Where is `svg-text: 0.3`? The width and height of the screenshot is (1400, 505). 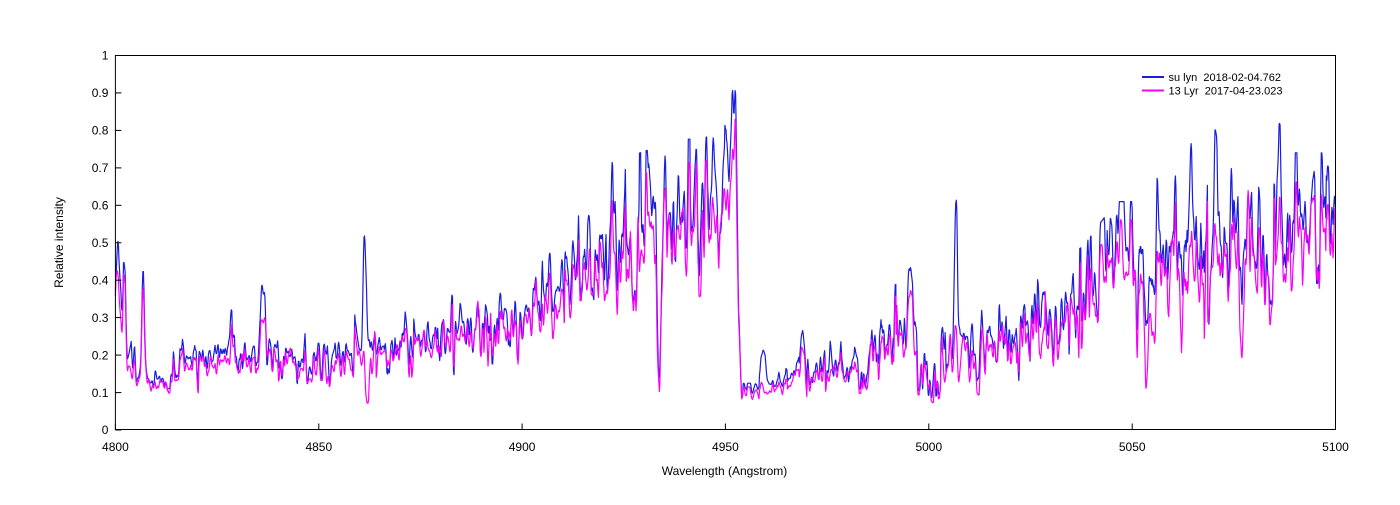 svg-text: 0.3 is located at coordinates (100, 318).